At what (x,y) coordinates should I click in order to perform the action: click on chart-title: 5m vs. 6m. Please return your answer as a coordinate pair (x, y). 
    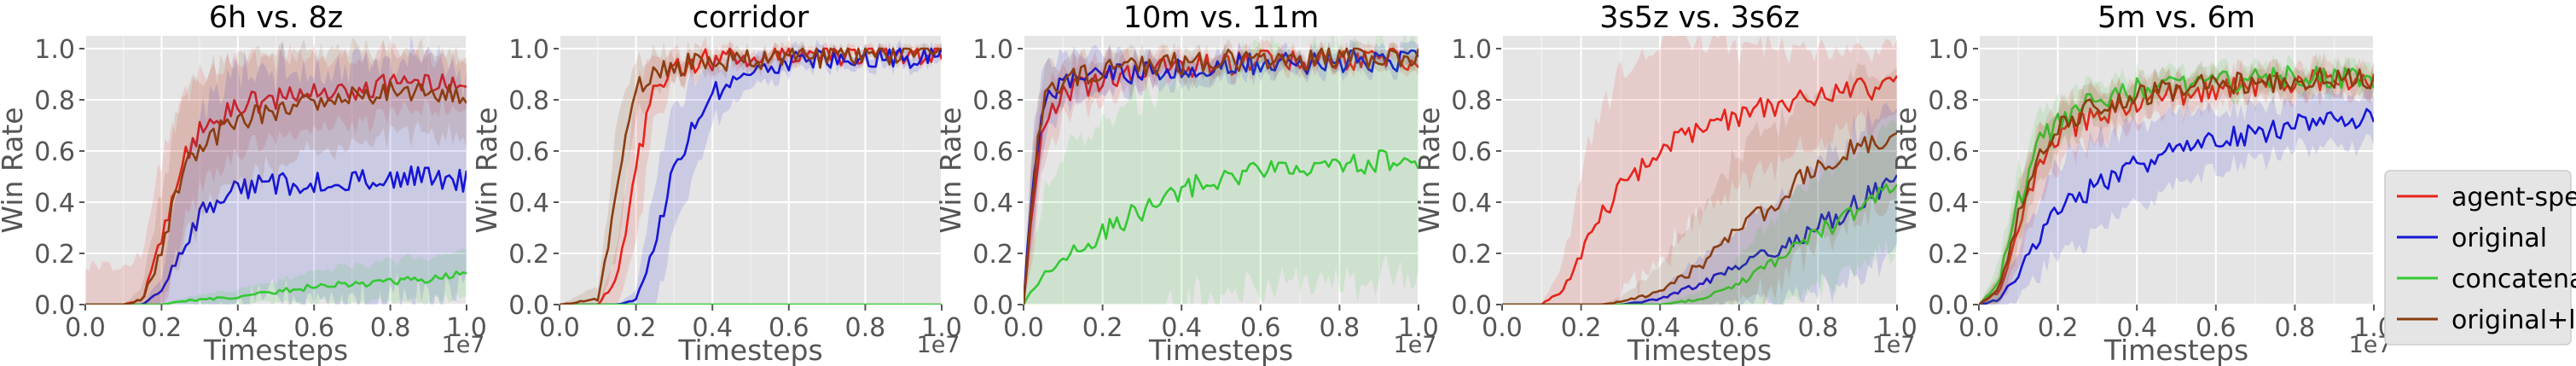
    Looking at the image, I should click on (2176, 18).